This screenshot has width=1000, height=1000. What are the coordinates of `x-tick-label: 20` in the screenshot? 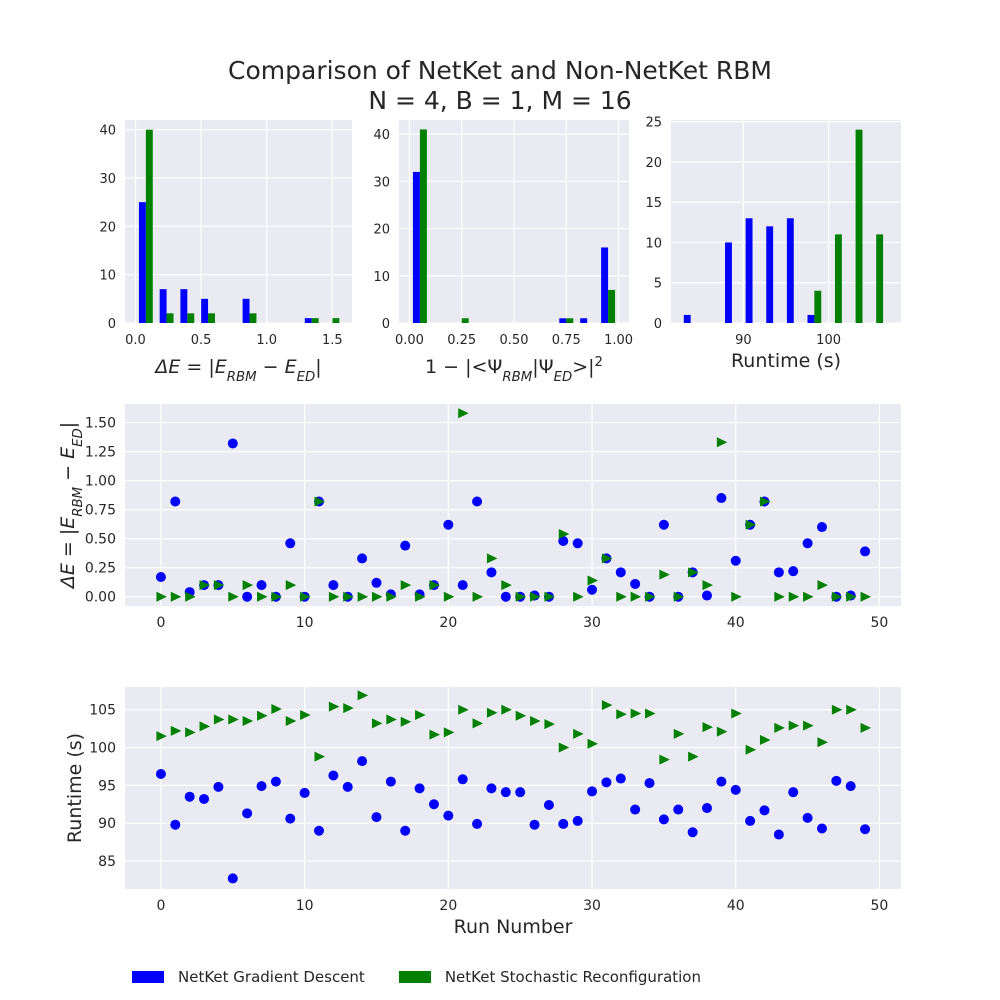 It's located at (448, 623).